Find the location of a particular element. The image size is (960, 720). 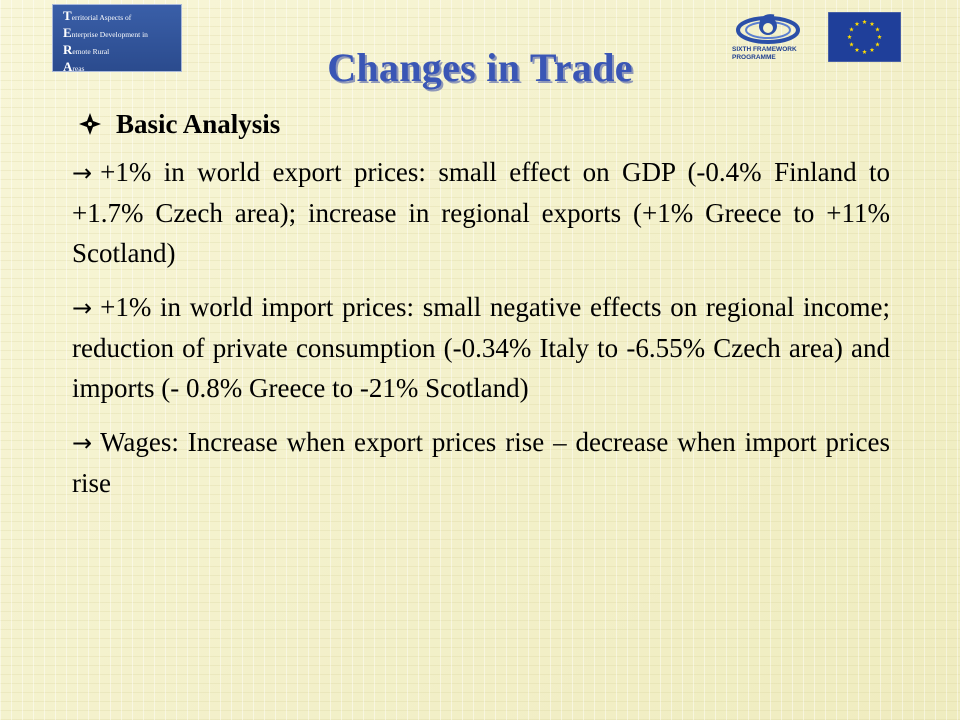

logo-line-4: Areas is located at coordinates (74, 66).